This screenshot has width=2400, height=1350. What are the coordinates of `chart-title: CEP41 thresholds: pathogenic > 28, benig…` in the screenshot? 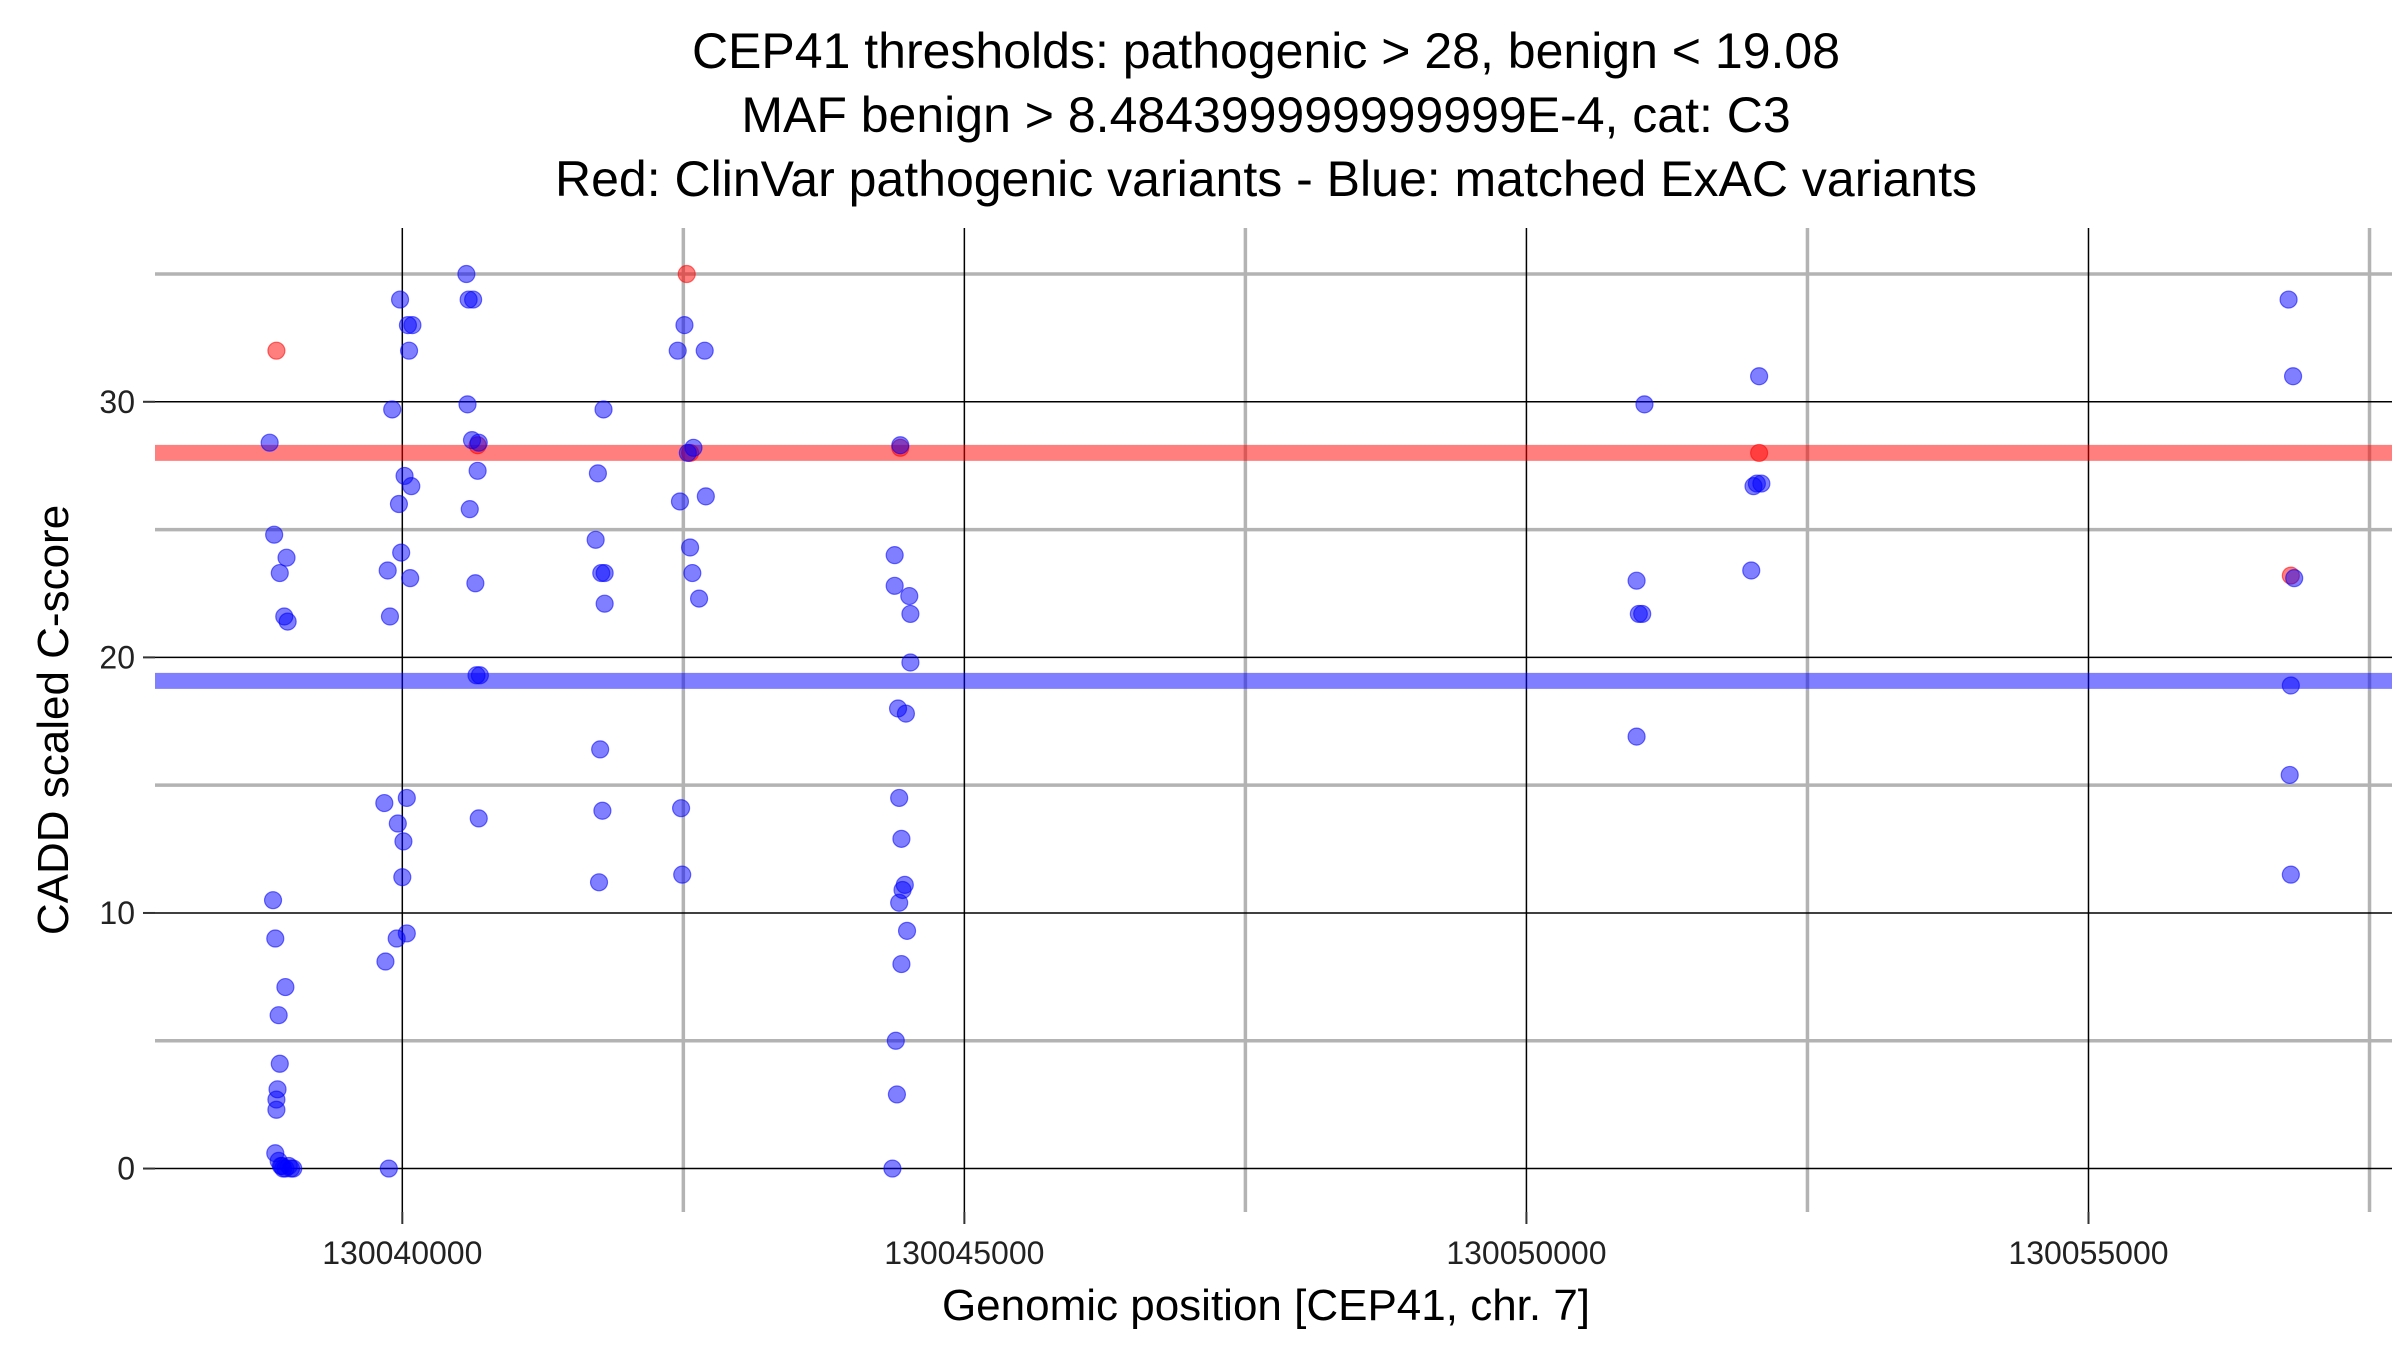 It's located at (1266, 115).